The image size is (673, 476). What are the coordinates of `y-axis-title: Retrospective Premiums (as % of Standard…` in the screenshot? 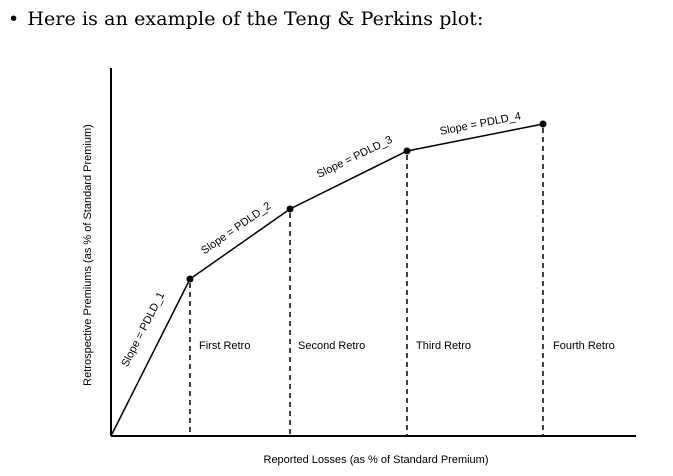 It's located at (88, 255).